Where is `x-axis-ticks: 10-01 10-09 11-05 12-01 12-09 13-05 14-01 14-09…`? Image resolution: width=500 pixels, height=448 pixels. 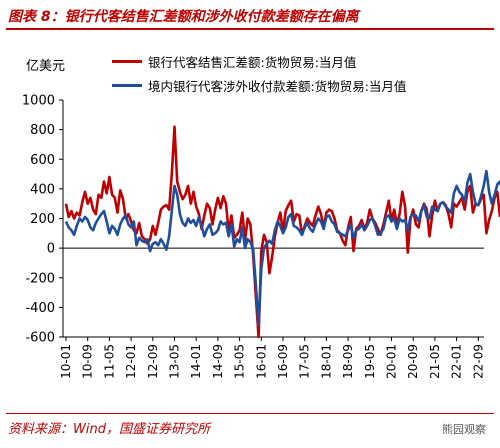
x-axis-ticks: 10-01 10-09 11-05 12-01 12-09 13-05 14-01 14-09… is located at coordinates (272, 358).